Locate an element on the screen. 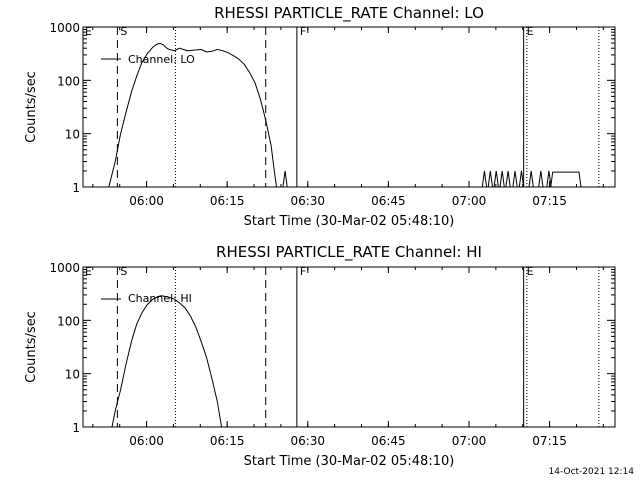 The image size is (640, 480). chart-title: RHESSI PARTICLE_RATE Channel: HI is located at coordinates (349, 252).